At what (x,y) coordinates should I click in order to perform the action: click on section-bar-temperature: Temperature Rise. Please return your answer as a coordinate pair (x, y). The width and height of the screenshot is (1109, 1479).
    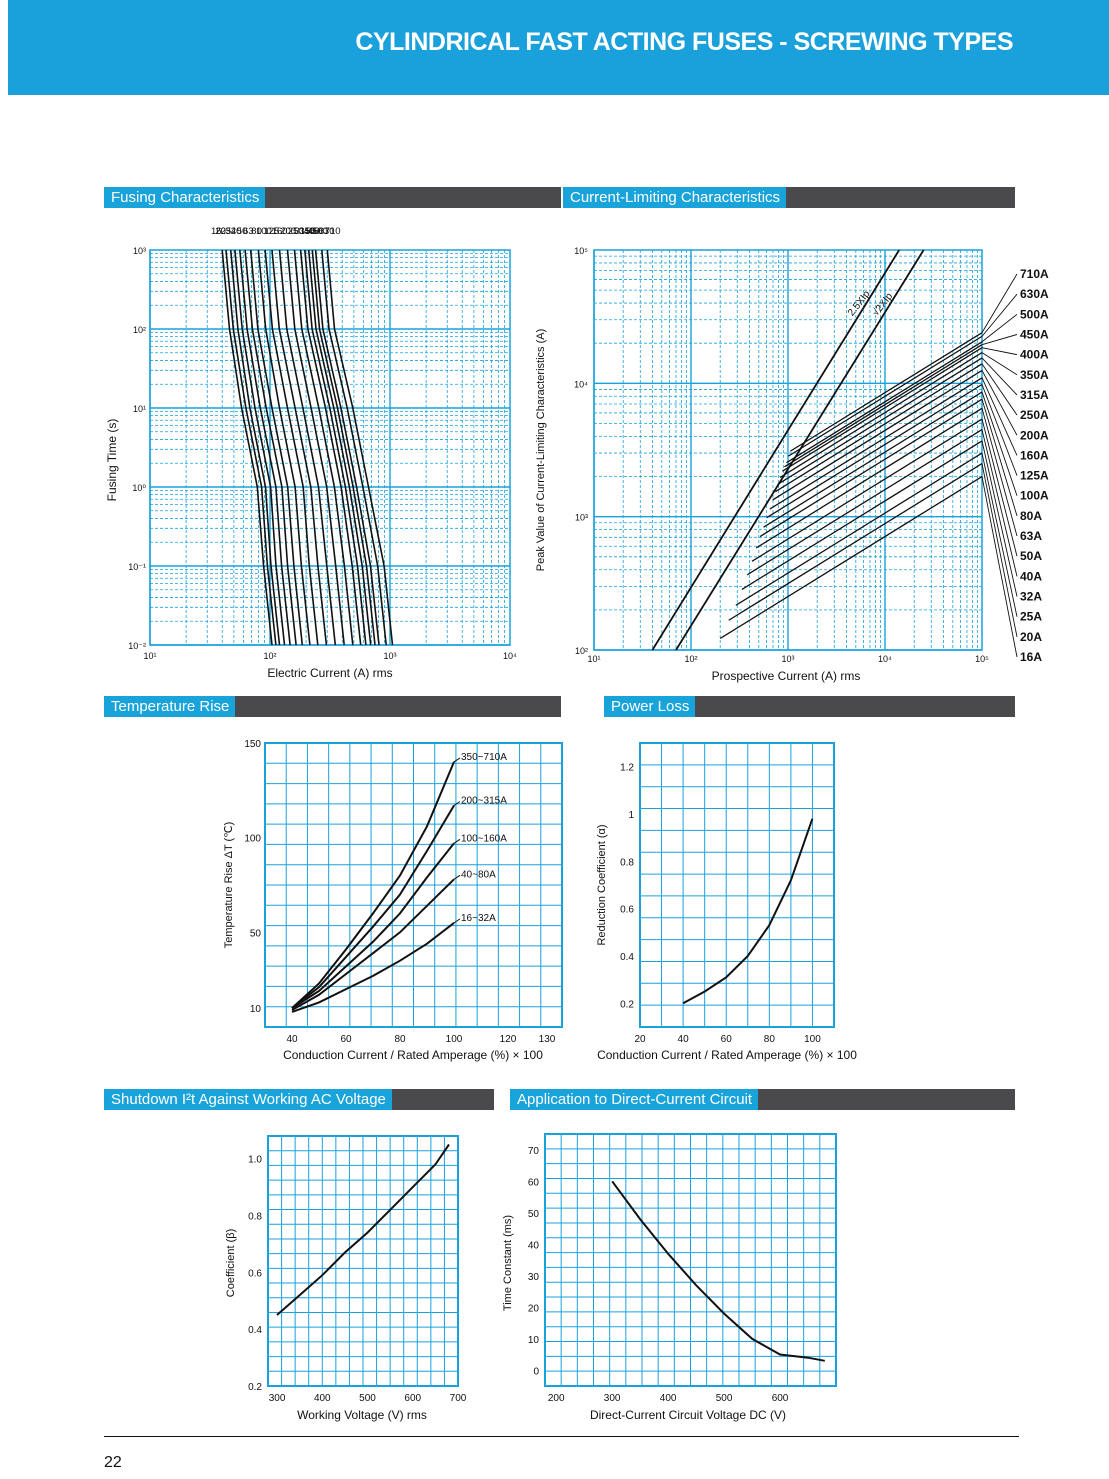
    Looking at the image, I should click on (332, 706).